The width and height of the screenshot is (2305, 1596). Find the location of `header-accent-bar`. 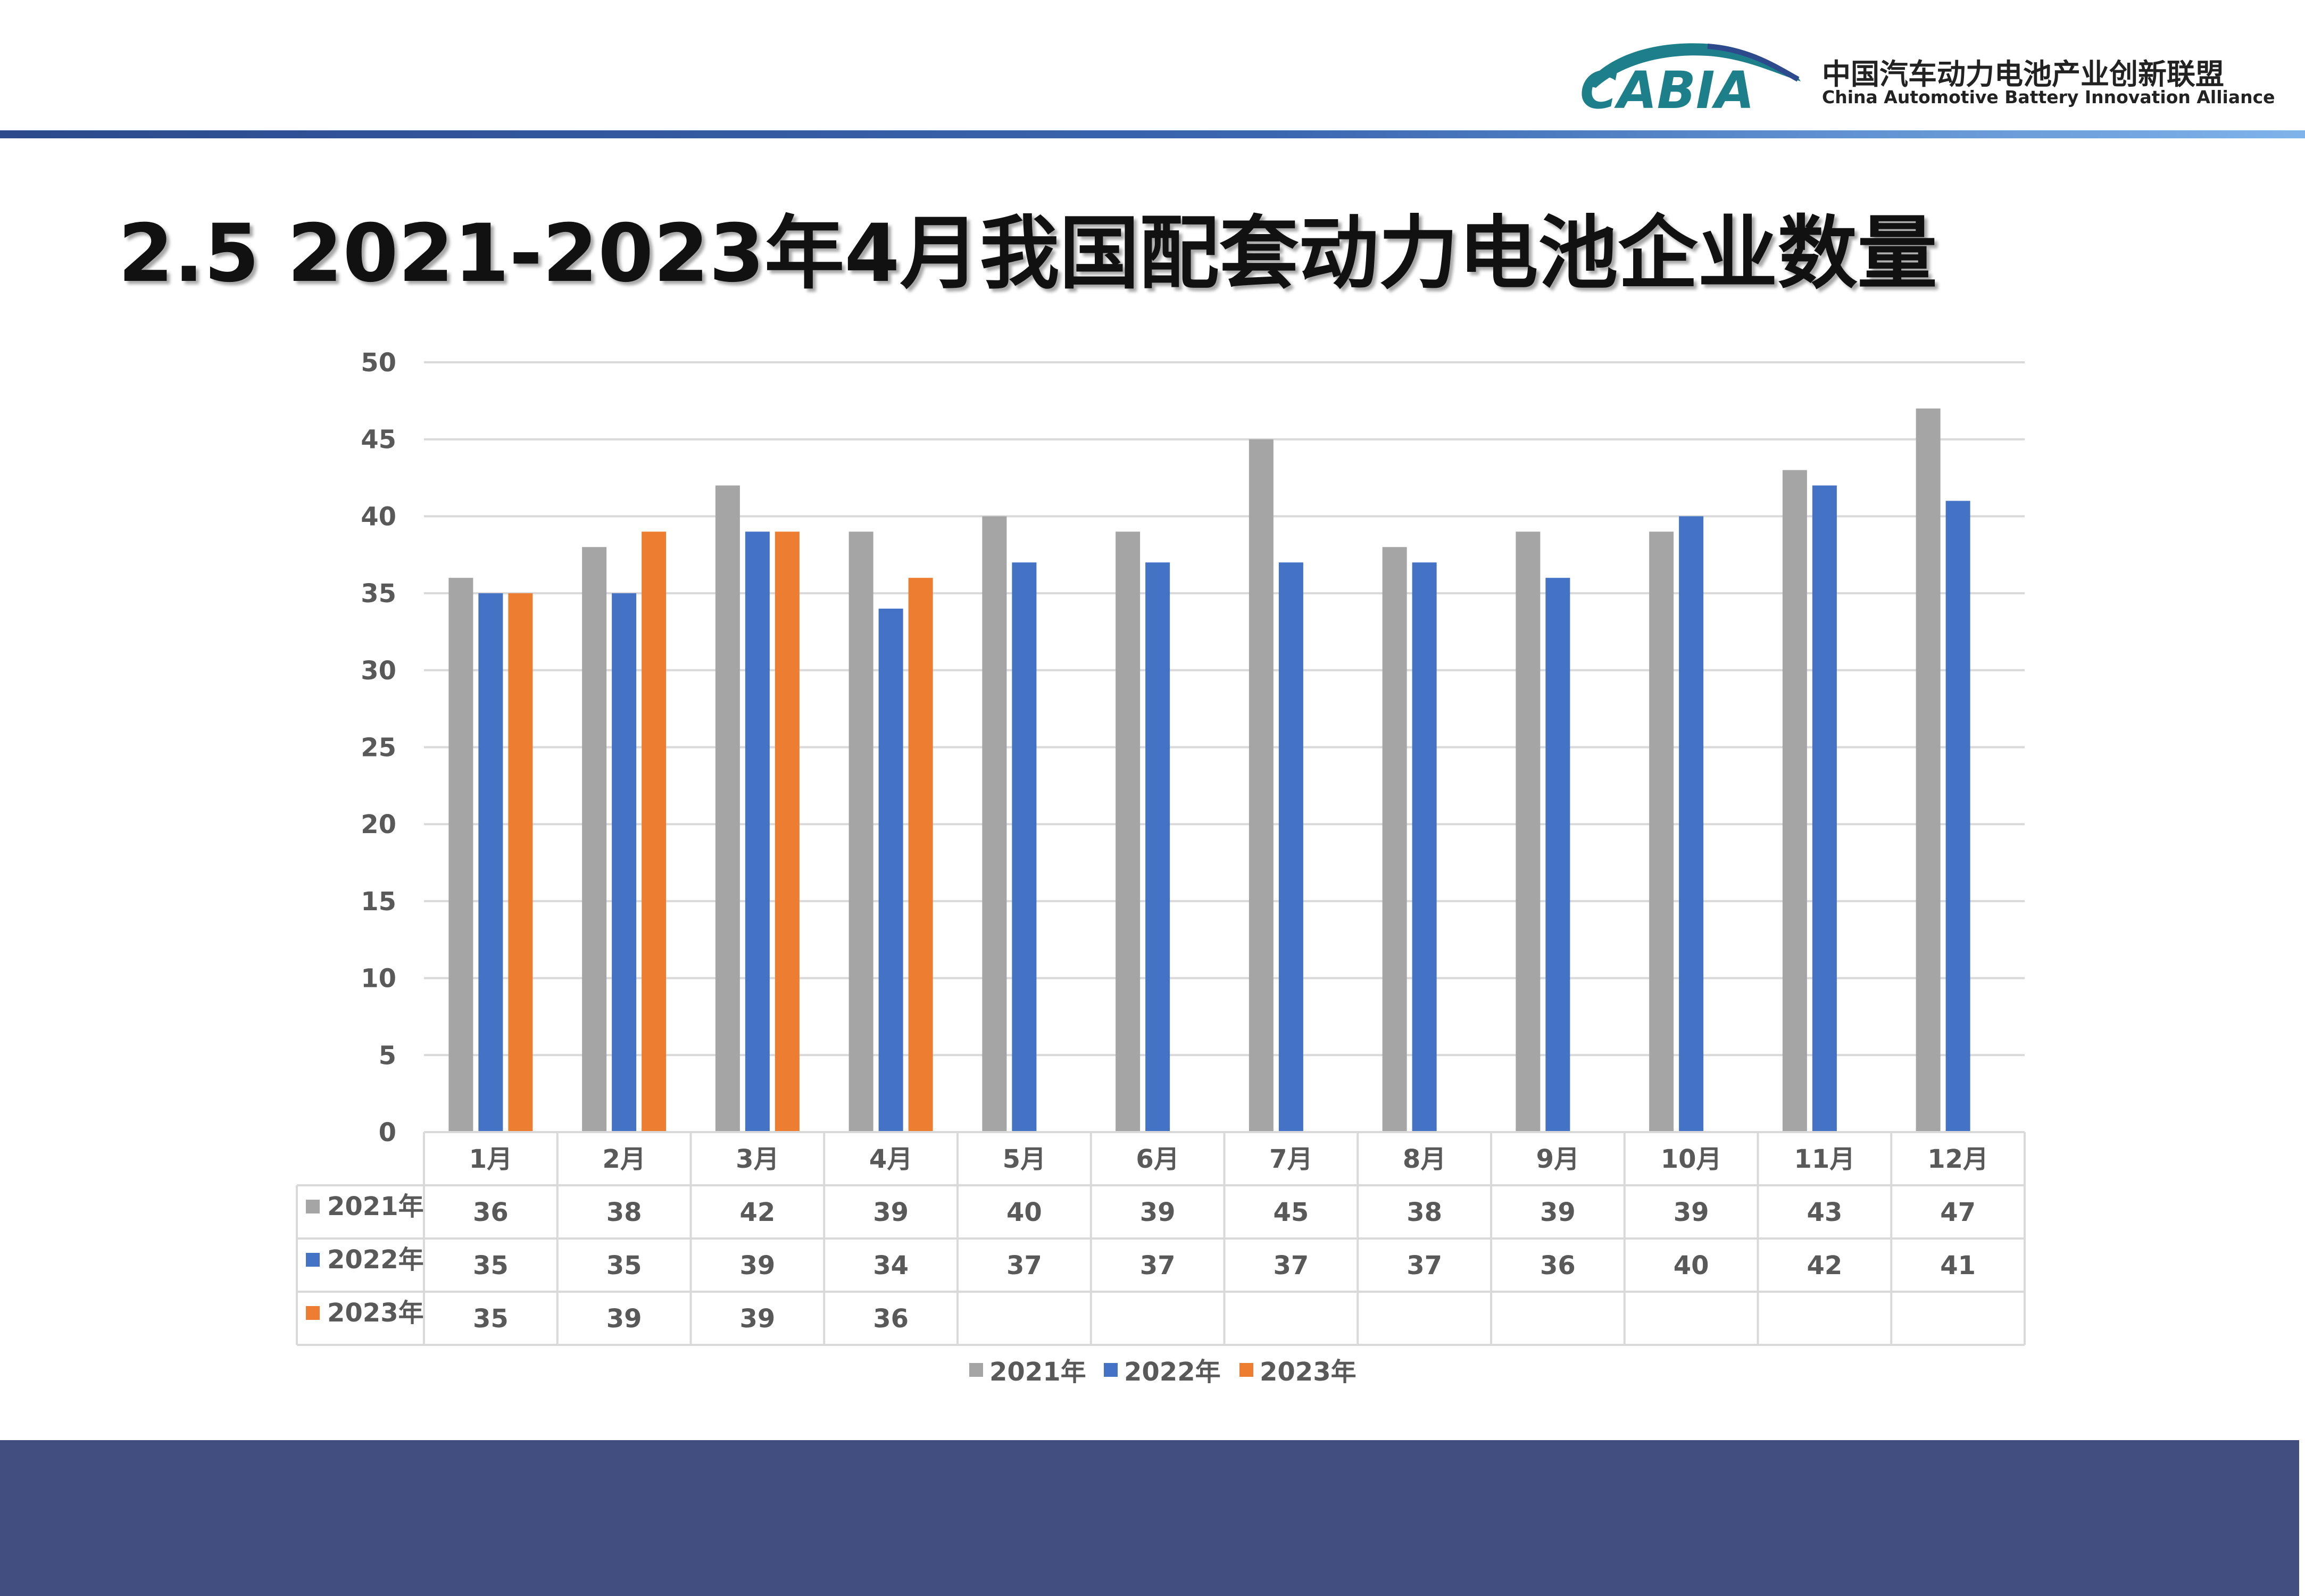

header-accent-bar is located at coordinates (1152, 134).